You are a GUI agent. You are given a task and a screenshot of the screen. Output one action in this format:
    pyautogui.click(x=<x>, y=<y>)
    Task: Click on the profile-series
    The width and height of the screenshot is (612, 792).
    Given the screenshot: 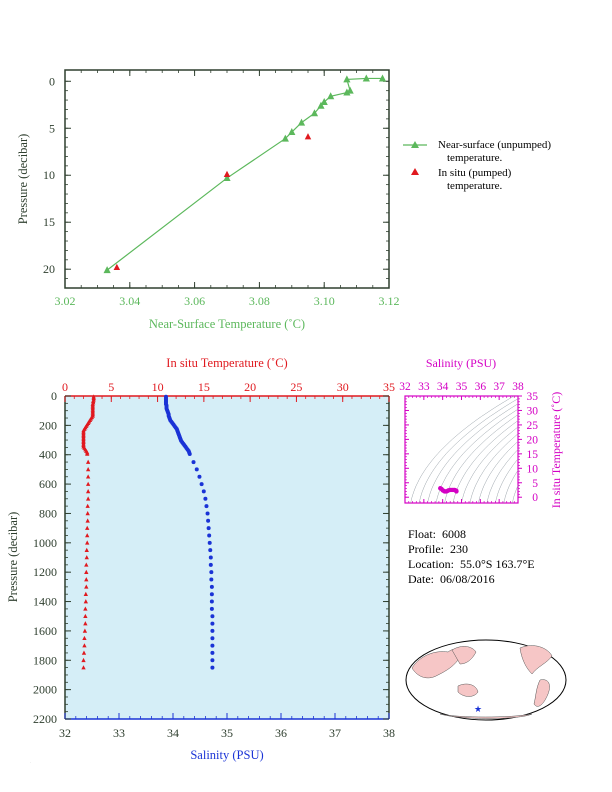 What is the action you would take?
    pyautogui.click(x=148, y=532)
    